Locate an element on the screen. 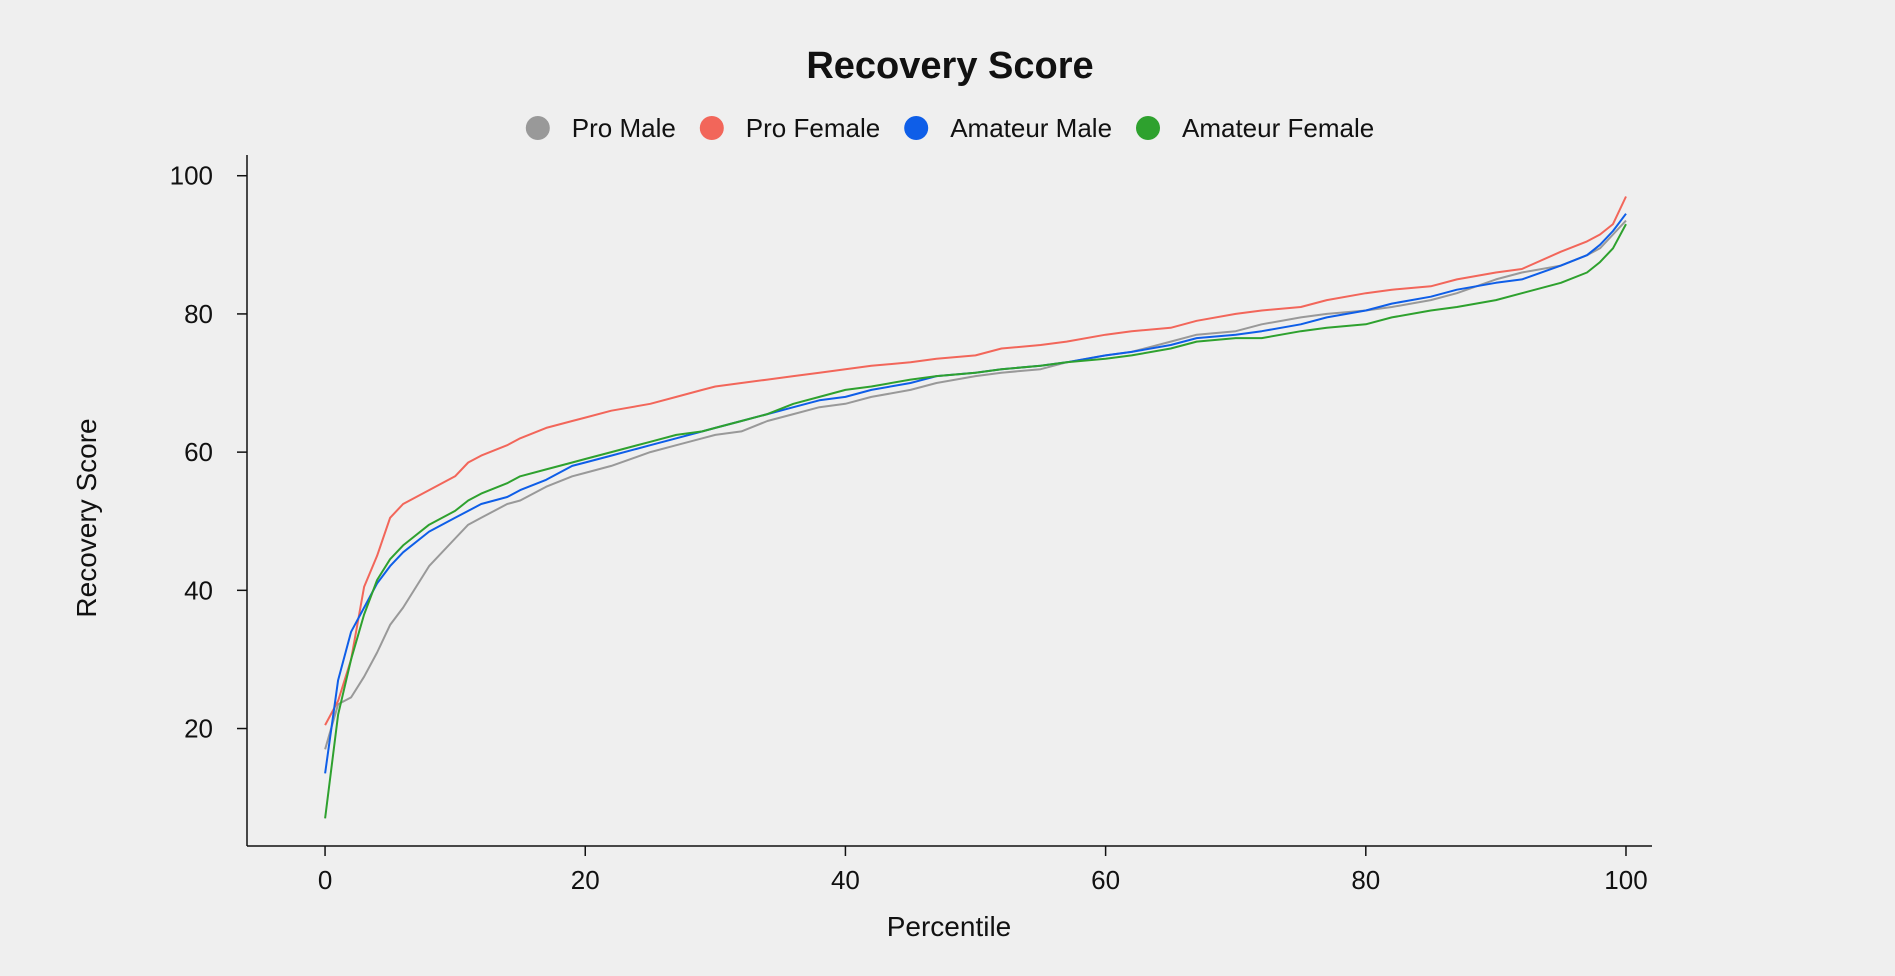  y-tick-label: 40 is located at coordinates (198, 590).